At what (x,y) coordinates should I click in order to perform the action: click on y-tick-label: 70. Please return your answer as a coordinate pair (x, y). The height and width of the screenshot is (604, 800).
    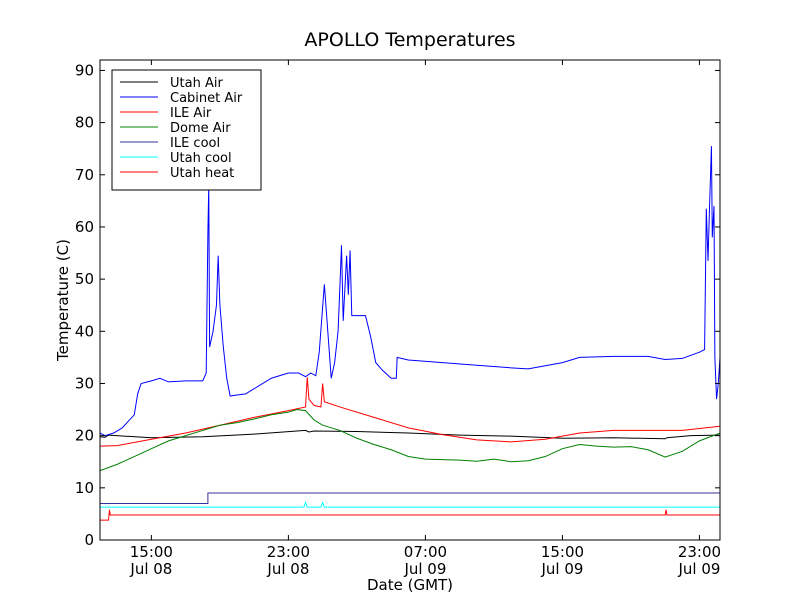
    Looking at the image, I should click on (84, 175).